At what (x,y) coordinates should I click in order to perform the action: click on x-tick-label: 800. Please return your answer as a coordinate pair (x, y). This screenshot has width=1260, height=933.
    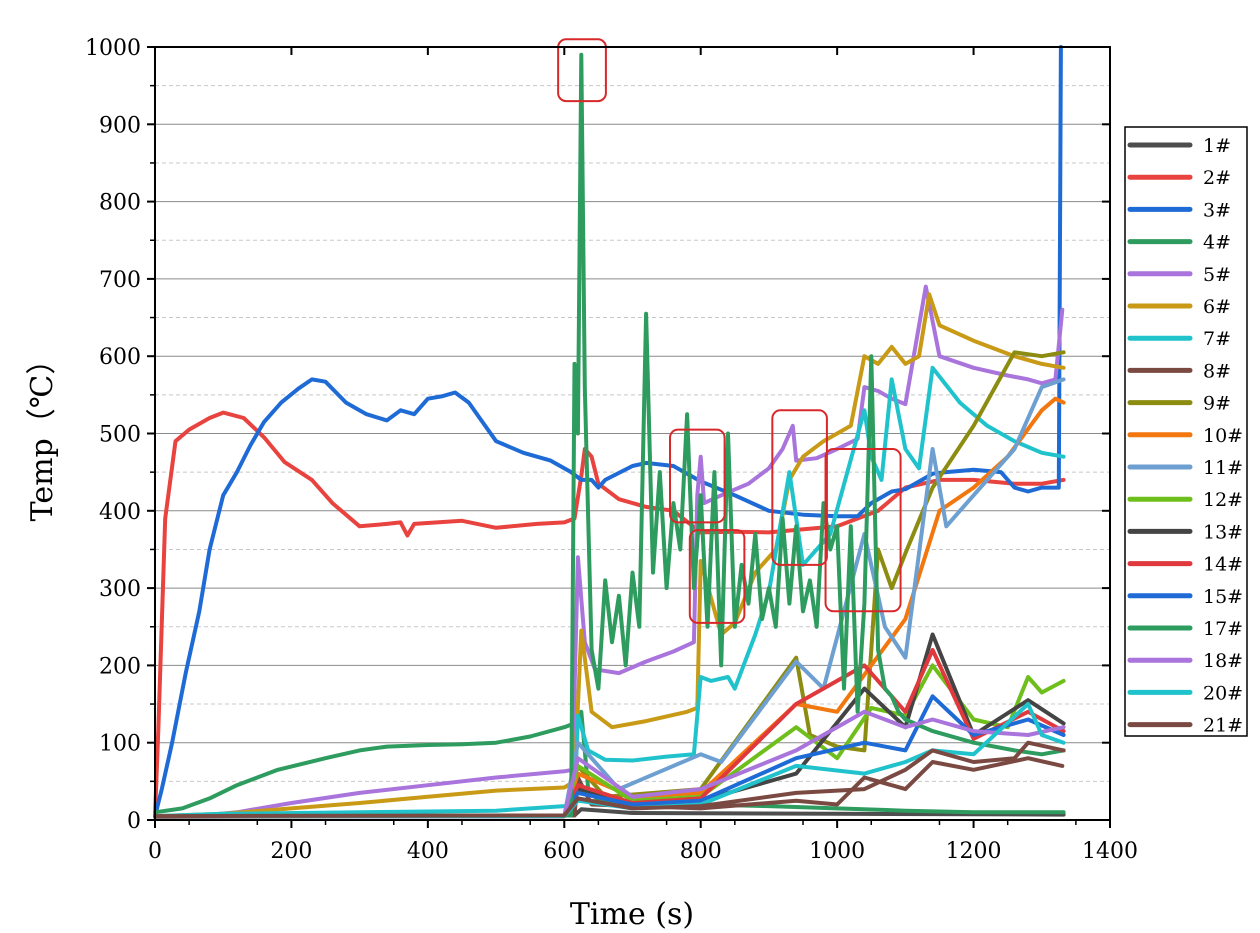
    Looking at the image, I should click on (701, 851).